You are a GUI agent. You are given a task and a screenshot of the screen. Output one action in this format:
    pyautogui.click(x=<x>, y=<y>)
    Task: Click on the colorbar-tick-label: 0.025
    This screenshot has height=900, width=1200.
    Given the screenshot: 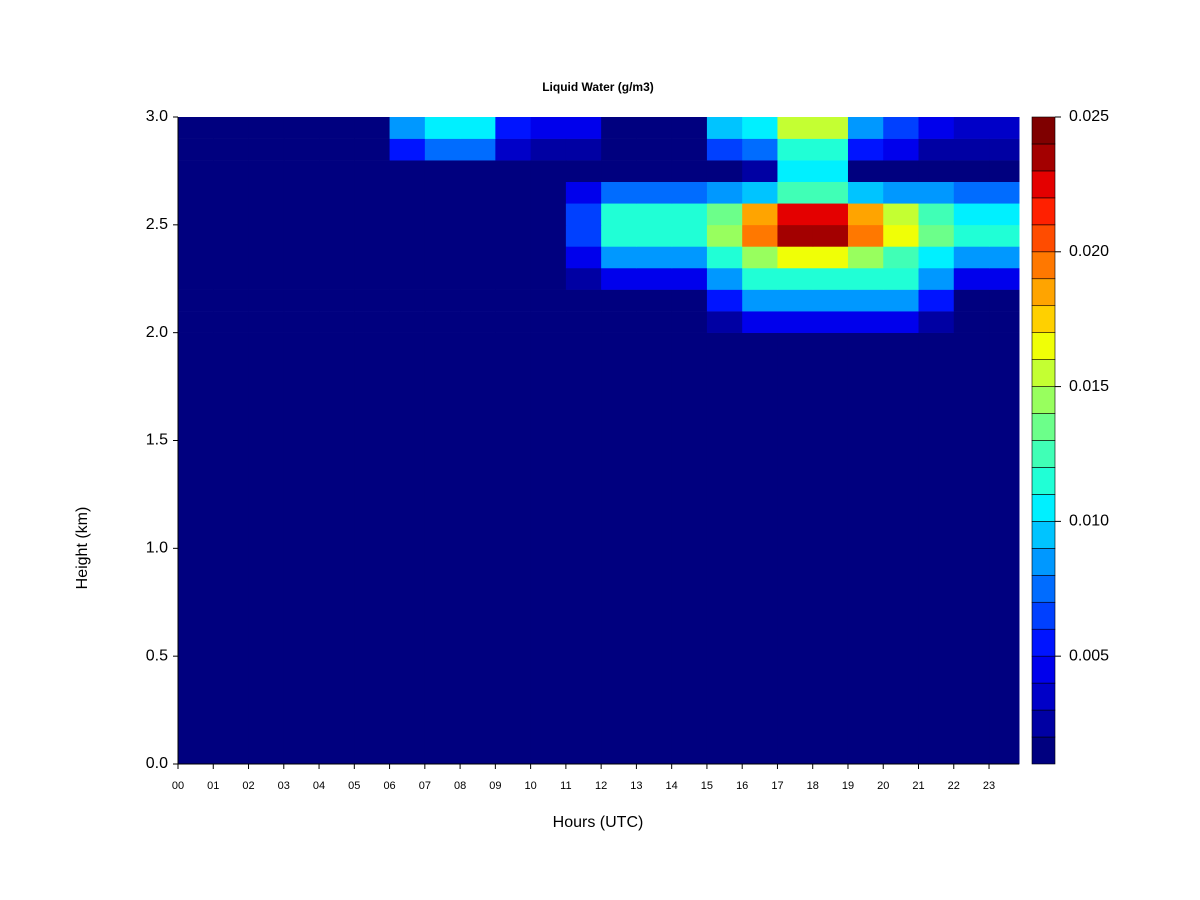 What is the action you would take?
    pyautogui.click(x=1089, y=116)
    